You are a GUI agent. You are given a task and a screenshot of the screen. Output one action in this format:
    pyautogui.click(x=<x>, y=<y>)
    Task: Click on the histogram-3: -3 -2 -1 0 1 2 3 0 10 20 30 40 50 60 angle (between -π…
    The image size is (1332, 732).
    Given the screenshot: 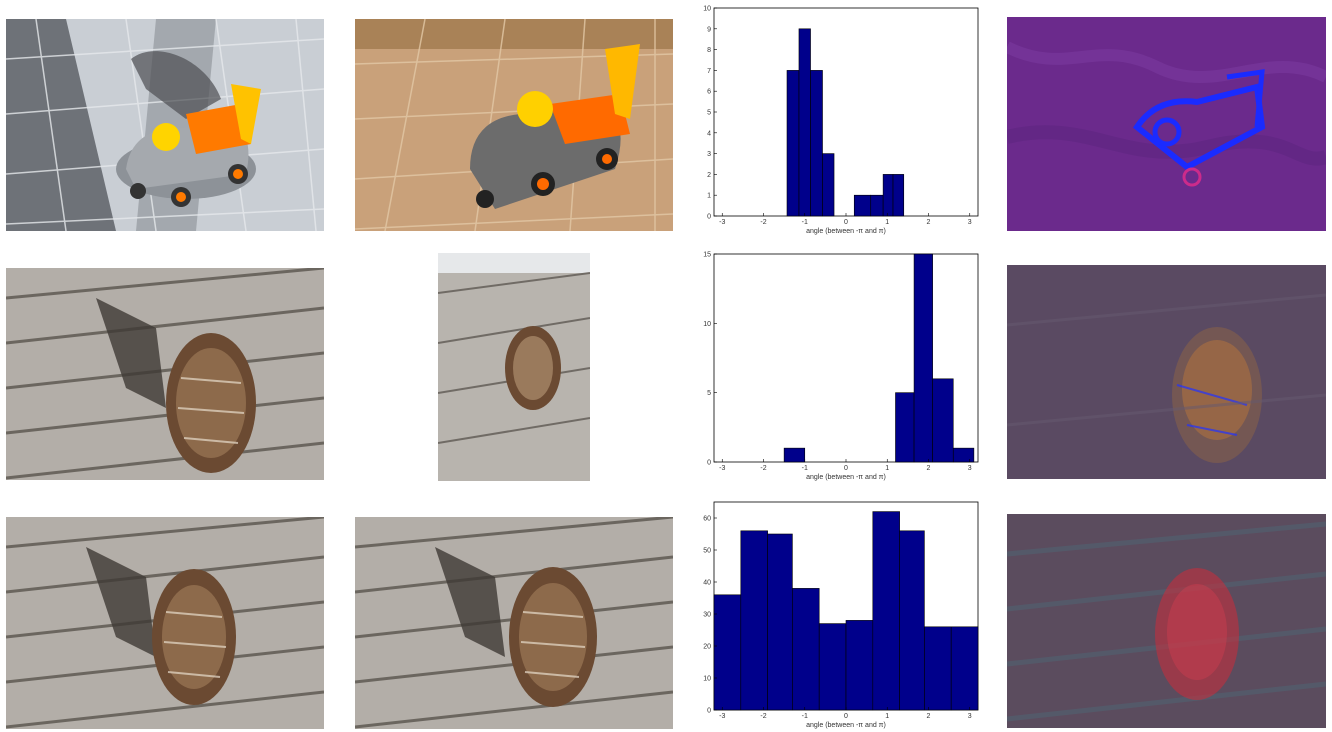 What is the action you would take?
    pyautogui.click(x=840, y=614)
    